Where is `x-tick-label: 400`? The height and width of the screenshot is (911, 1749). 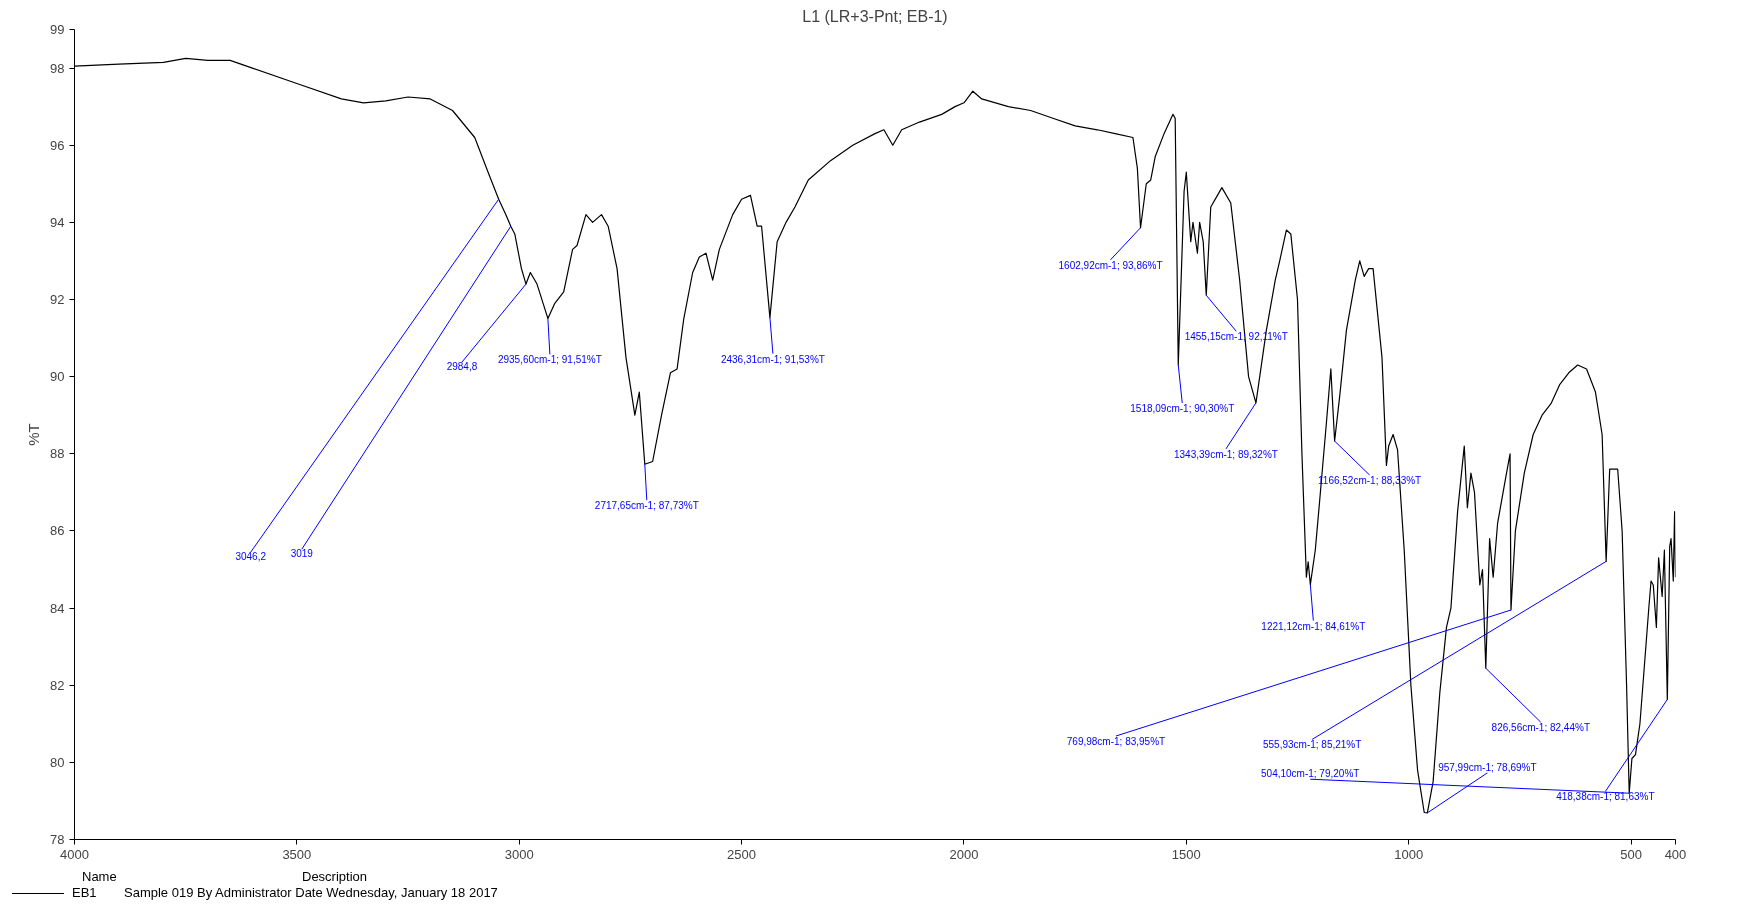 x-tick-label: 400 is located at coordinates (1675, 854).